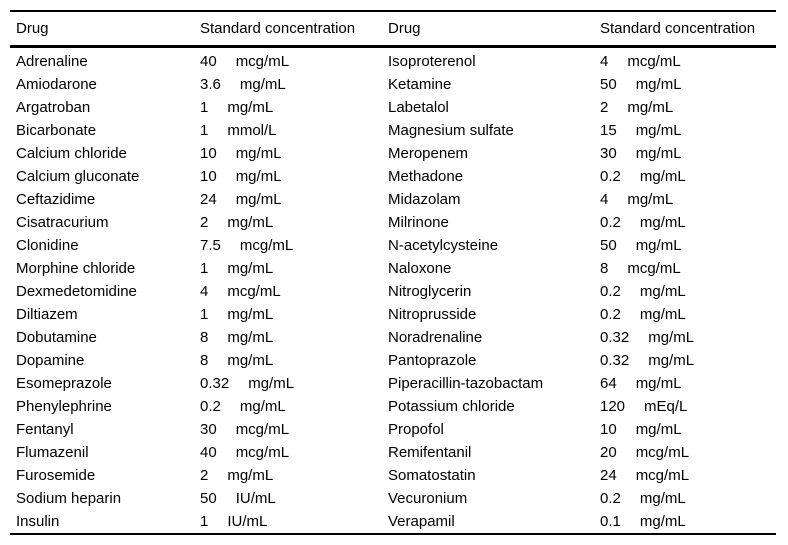 The height and width of the screenshot is (545, 788). Describe the element at coordinates (255, 498) in the screenshot. I see `concentration-unit: IU/mL` at that location.